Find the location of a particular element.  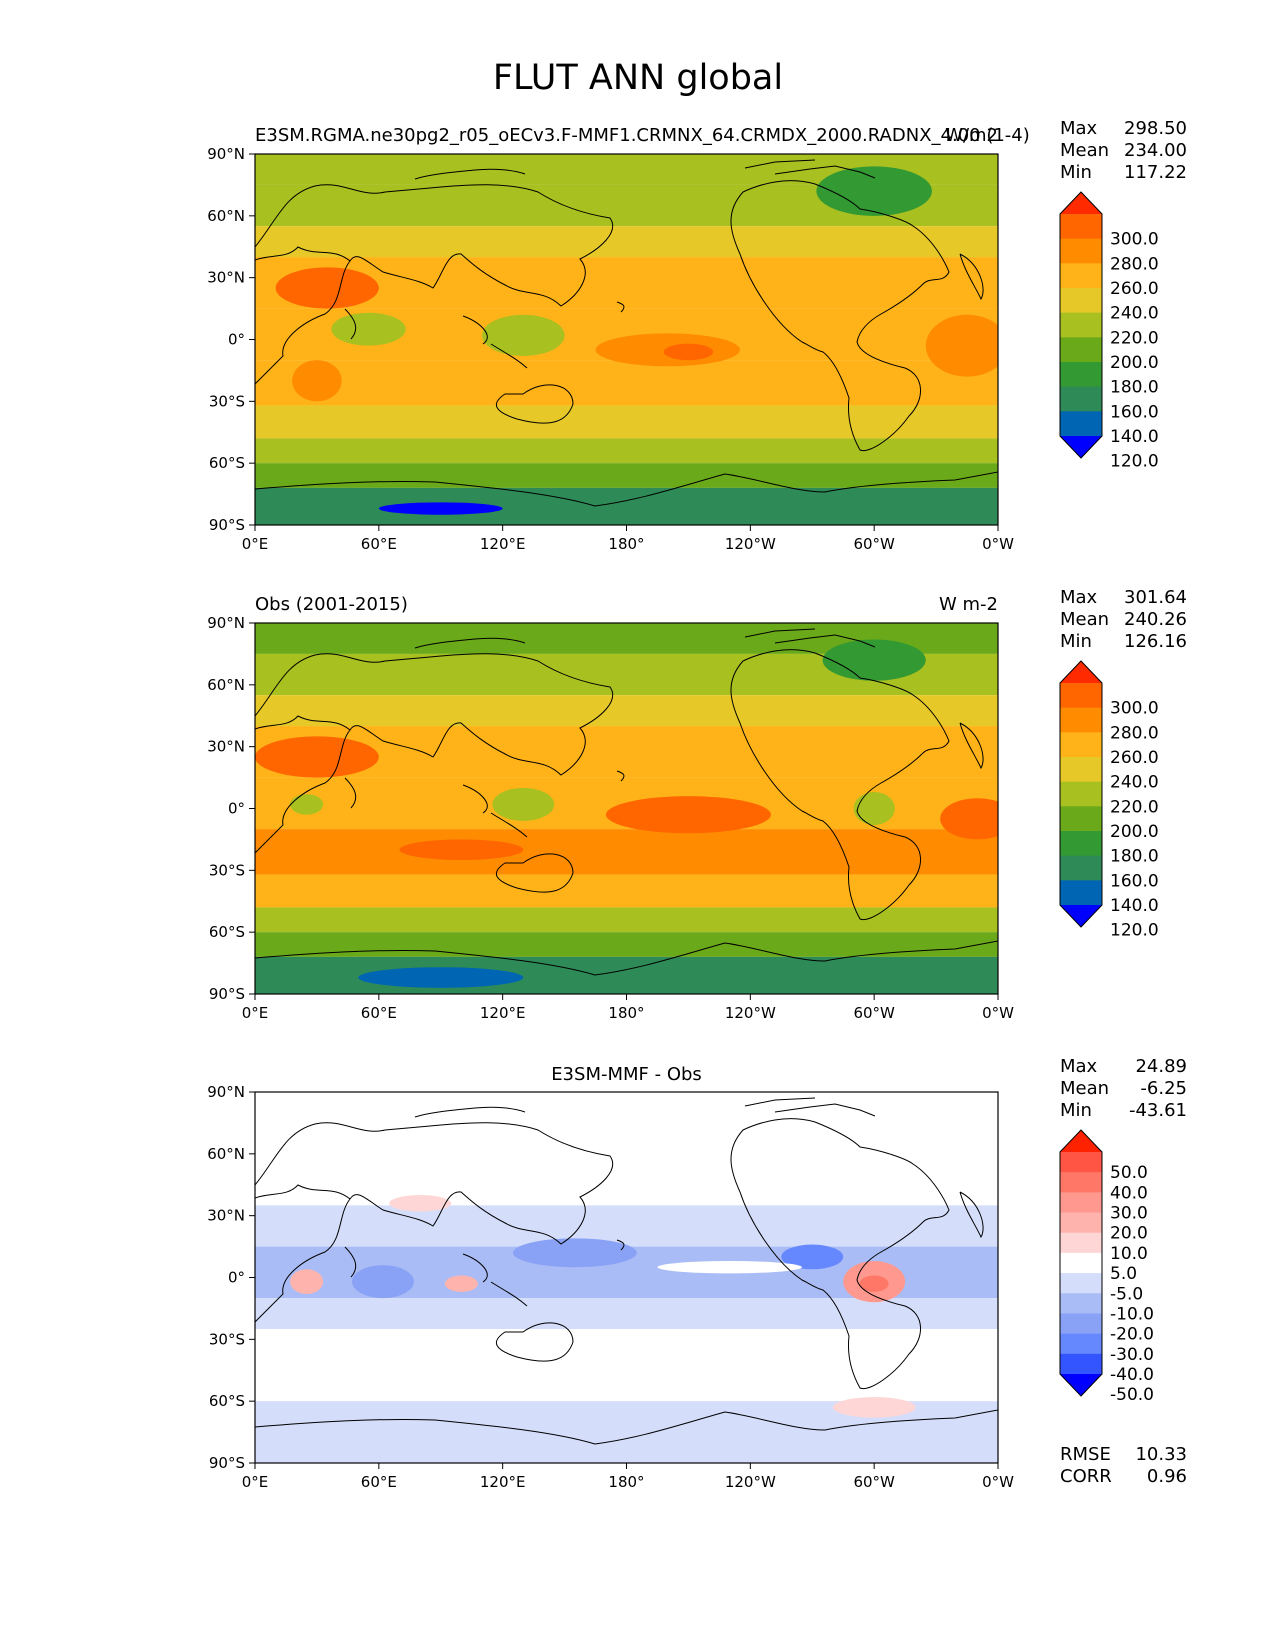

stat-value: -43.61 is located at coordinates (1158, 1110).